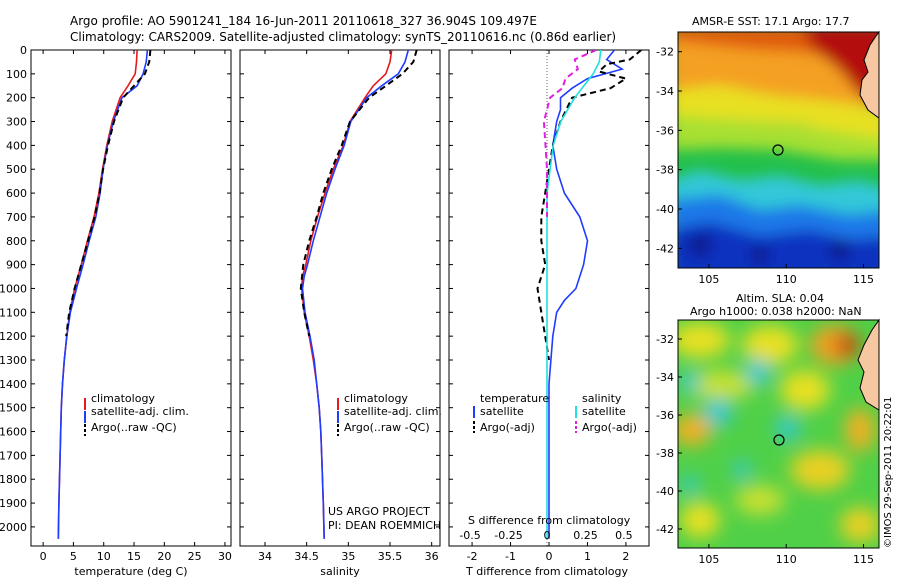  I want to click on argo-position-marker-sst, so click(778, 150).